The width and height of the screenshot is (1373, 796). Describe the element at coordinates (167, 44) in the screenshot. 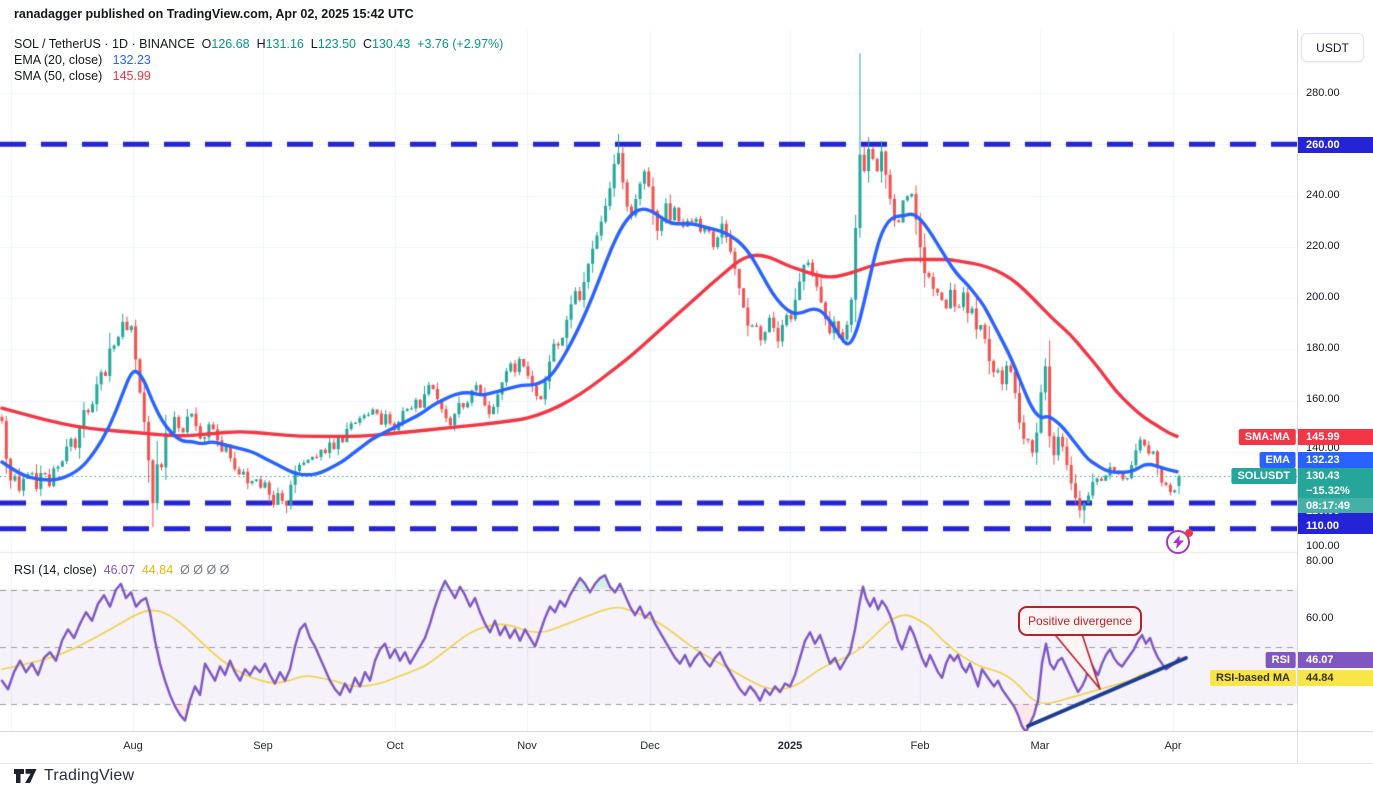

I see `exchange-label: BINANCE` at that location.